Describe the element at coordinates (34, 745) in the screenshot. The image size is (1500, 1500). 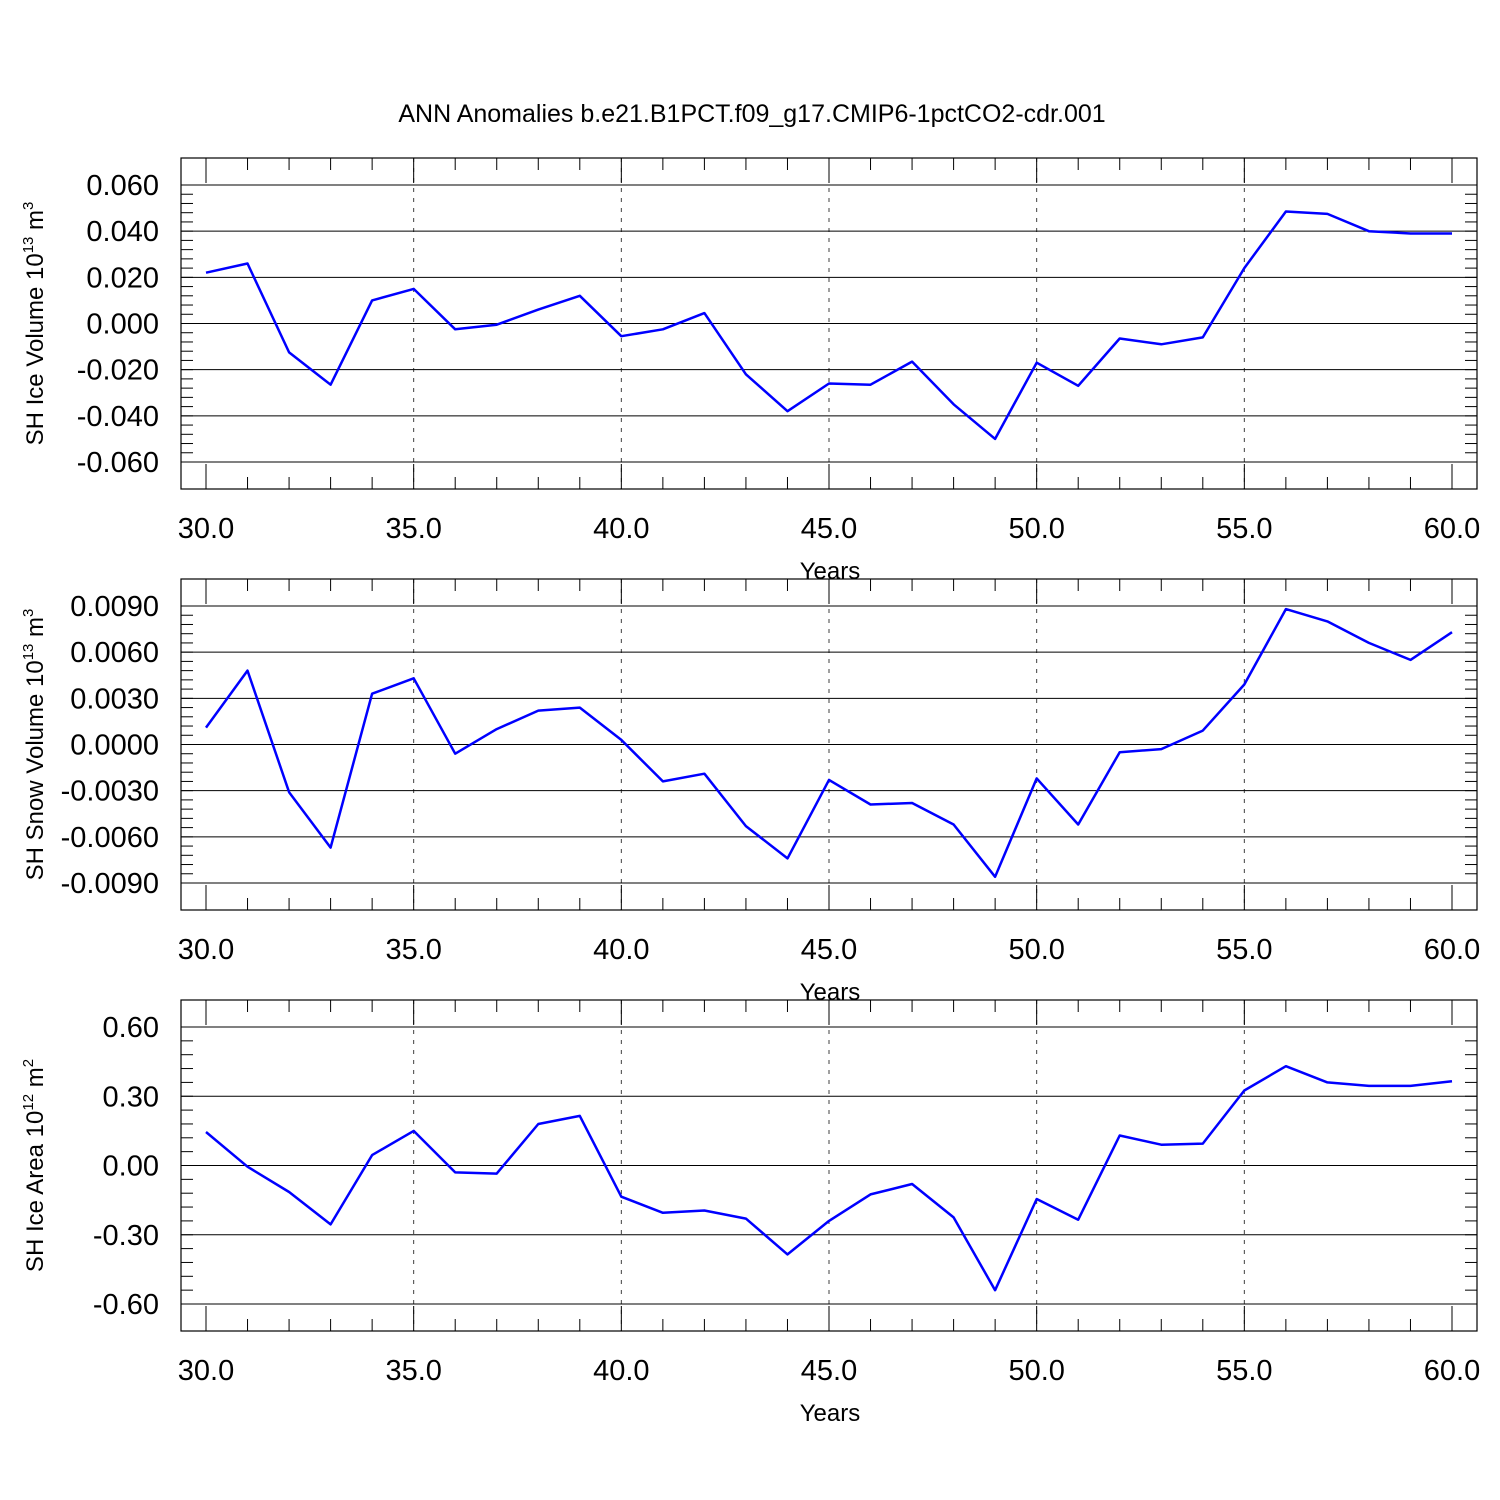
I see `y-axis-title: SH Snow Volume 1013 m3` at that location.